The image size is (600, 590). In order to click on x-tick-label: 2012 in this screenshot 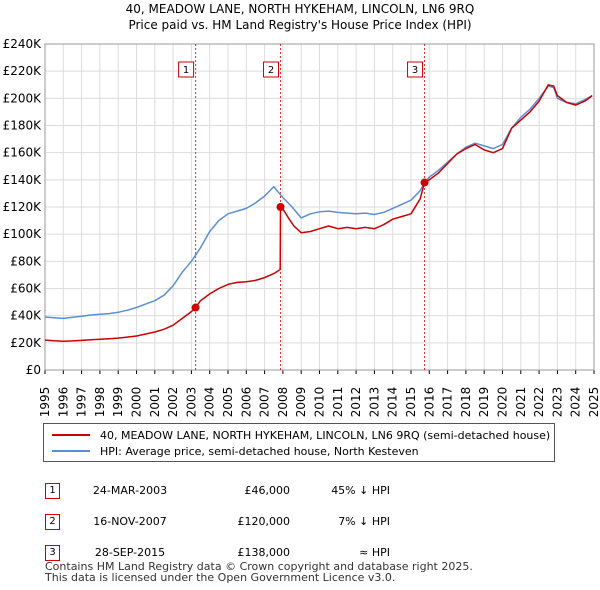, I will do `click(356, 402)`.